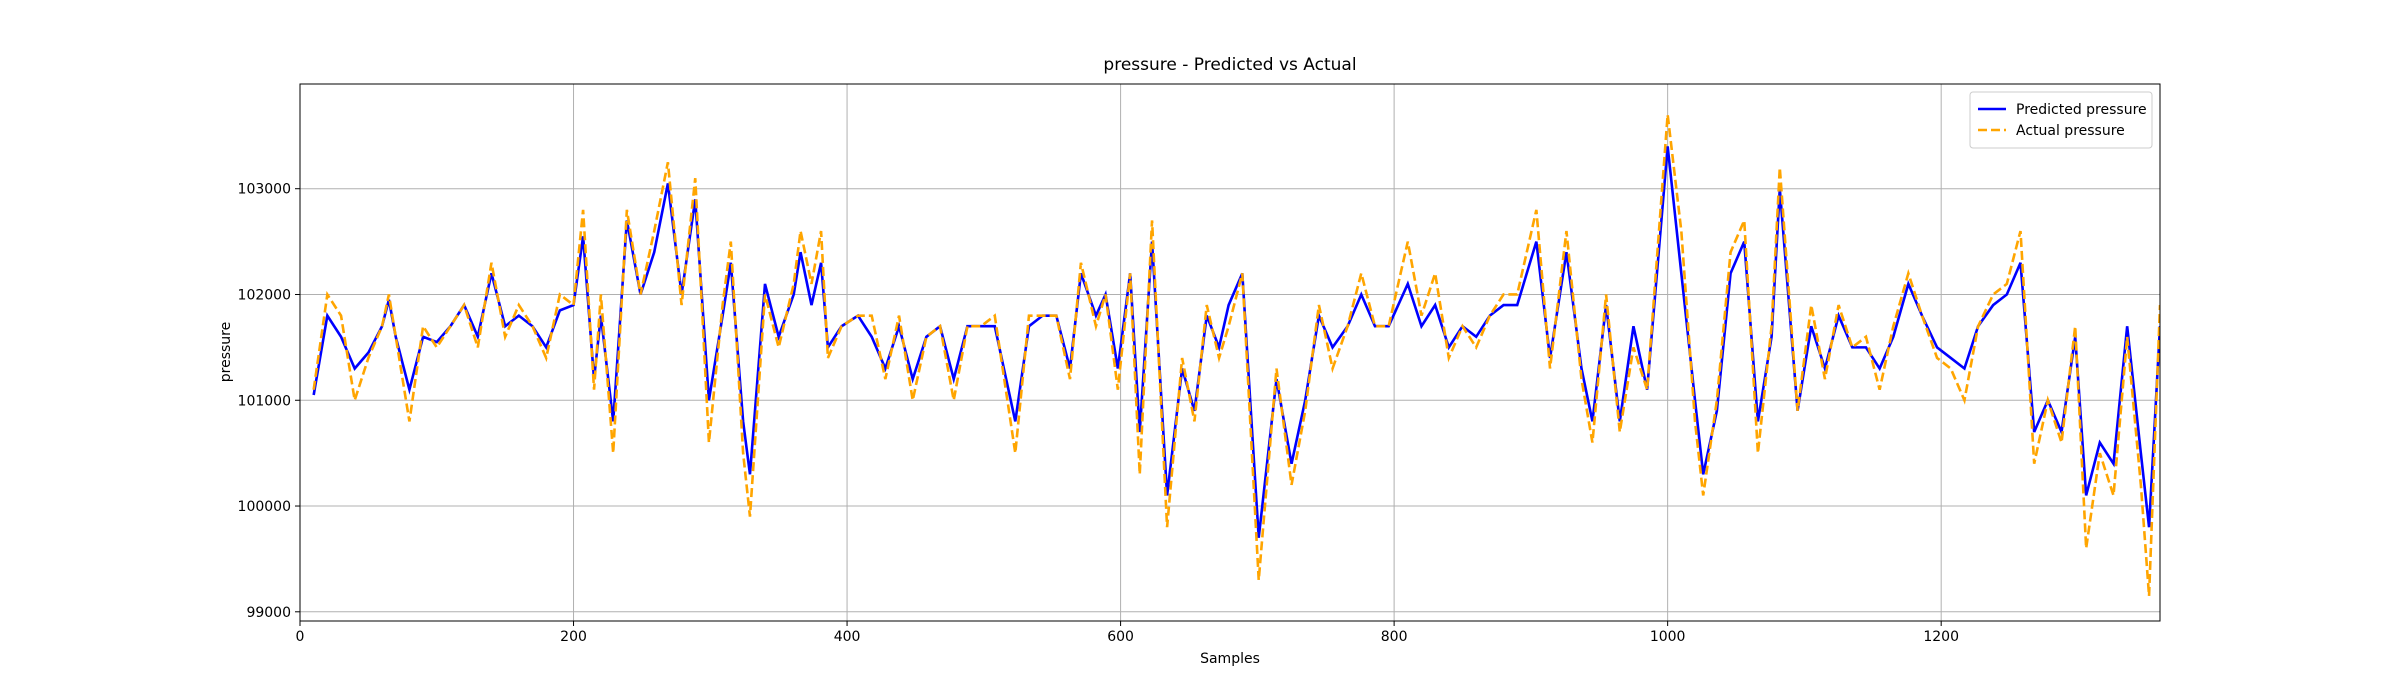  What do you see at coordinates (1941, 637) in the screenshot?
I see `x-tick-label: 1200` at bounding box center [1941, 637].